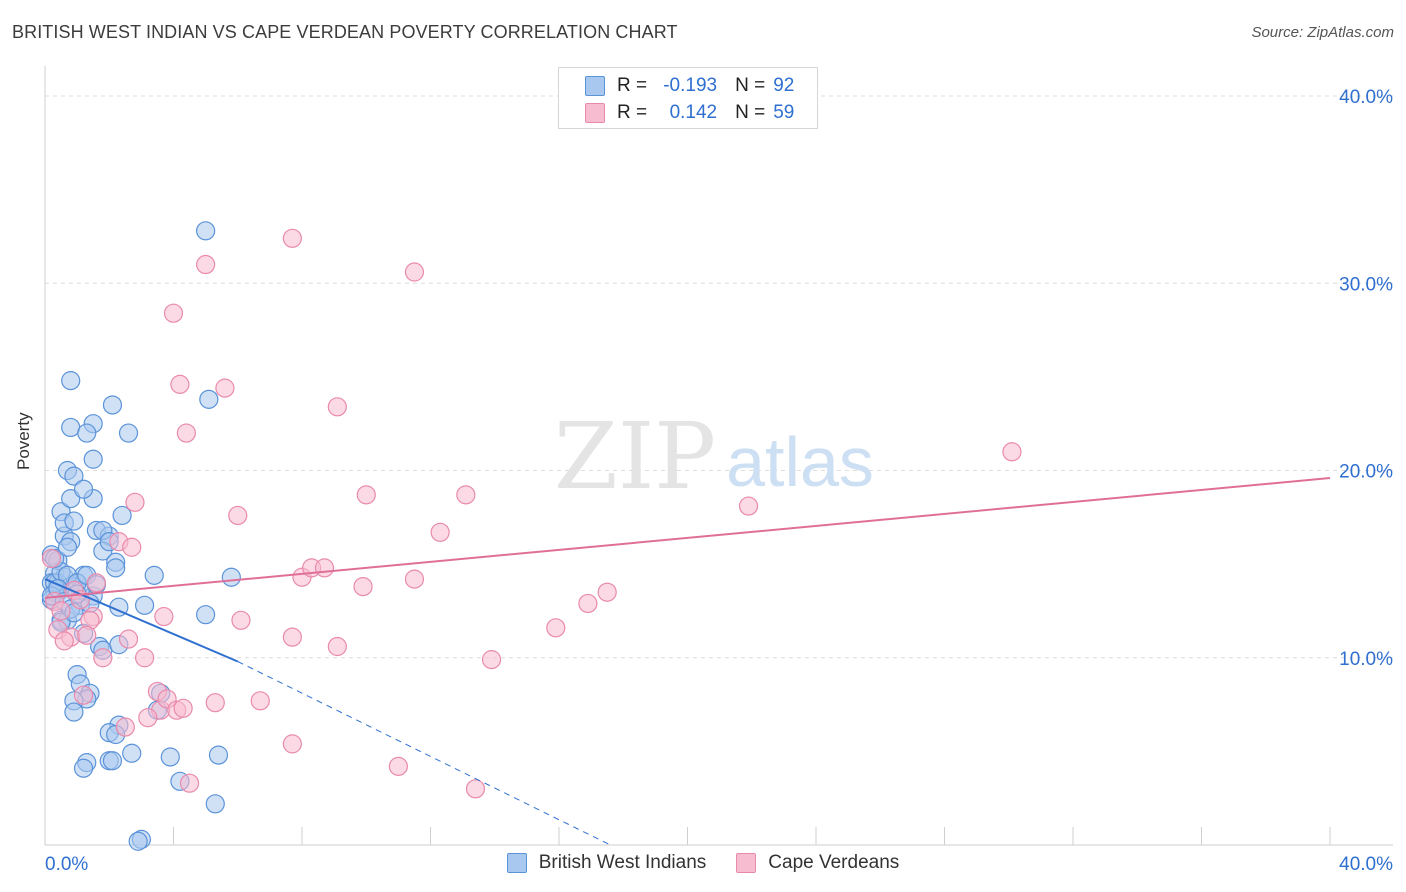  I want to click on legend-r-value: 0.142, so click(693, 112).